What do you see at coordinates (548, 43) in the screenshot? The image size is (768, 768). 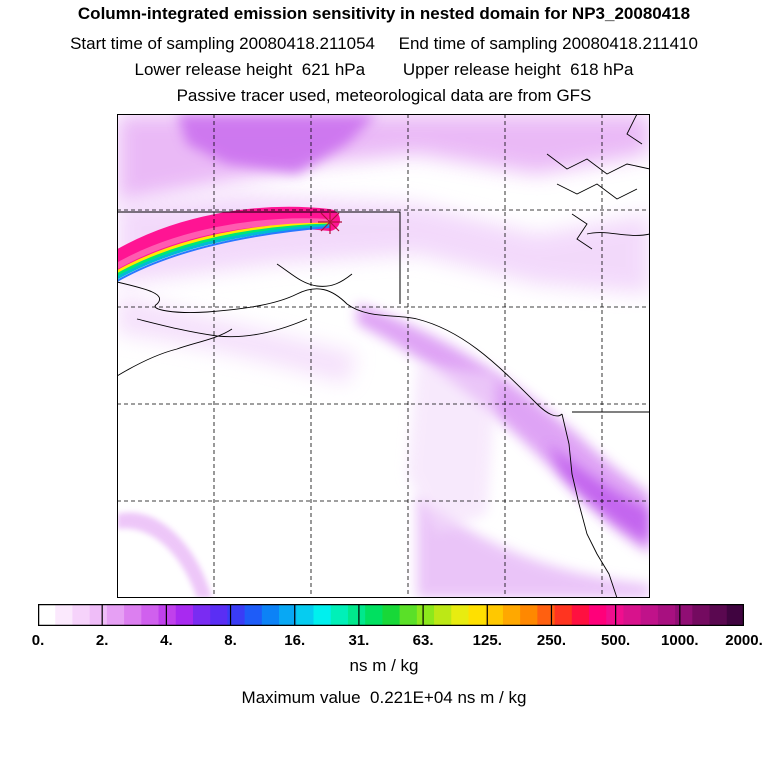 I see `end-time-text: End time of sampling 20080418.211410` at bounding box center [548, 43].